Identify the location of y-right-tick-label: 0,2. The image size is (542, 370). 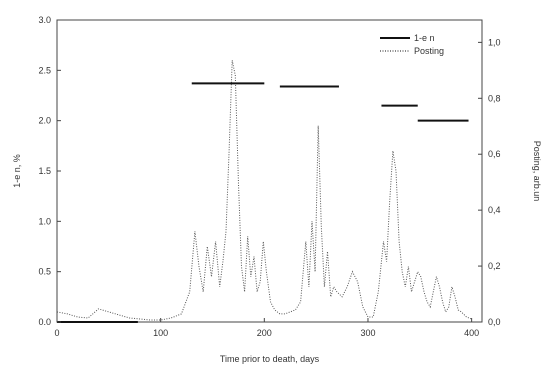
(494, 266).